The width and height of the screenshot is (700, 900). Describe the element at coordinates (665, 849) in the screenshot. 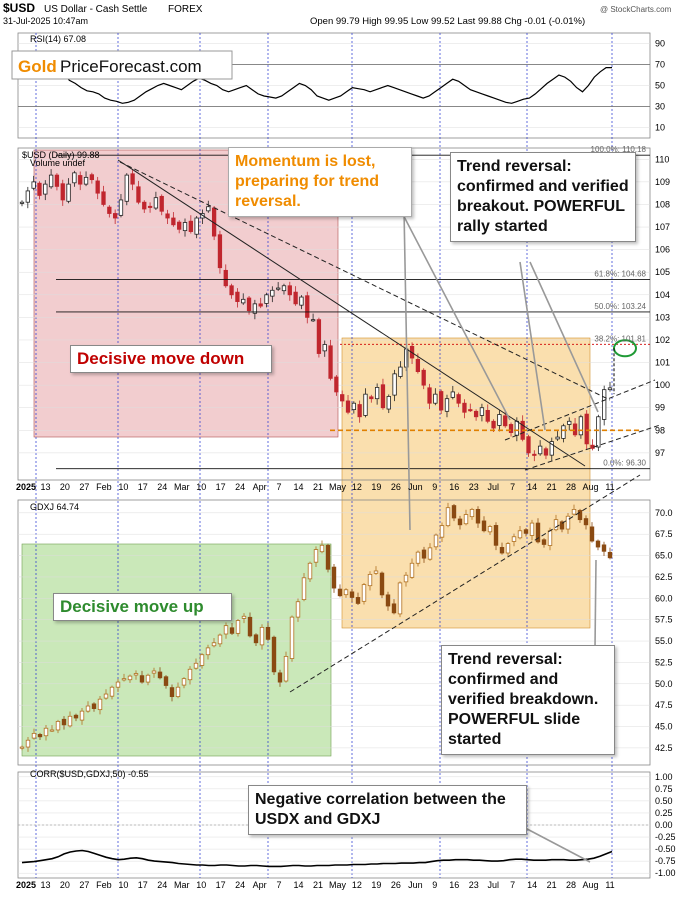

I see `y-tick-label-corr: -0.50` at that location.